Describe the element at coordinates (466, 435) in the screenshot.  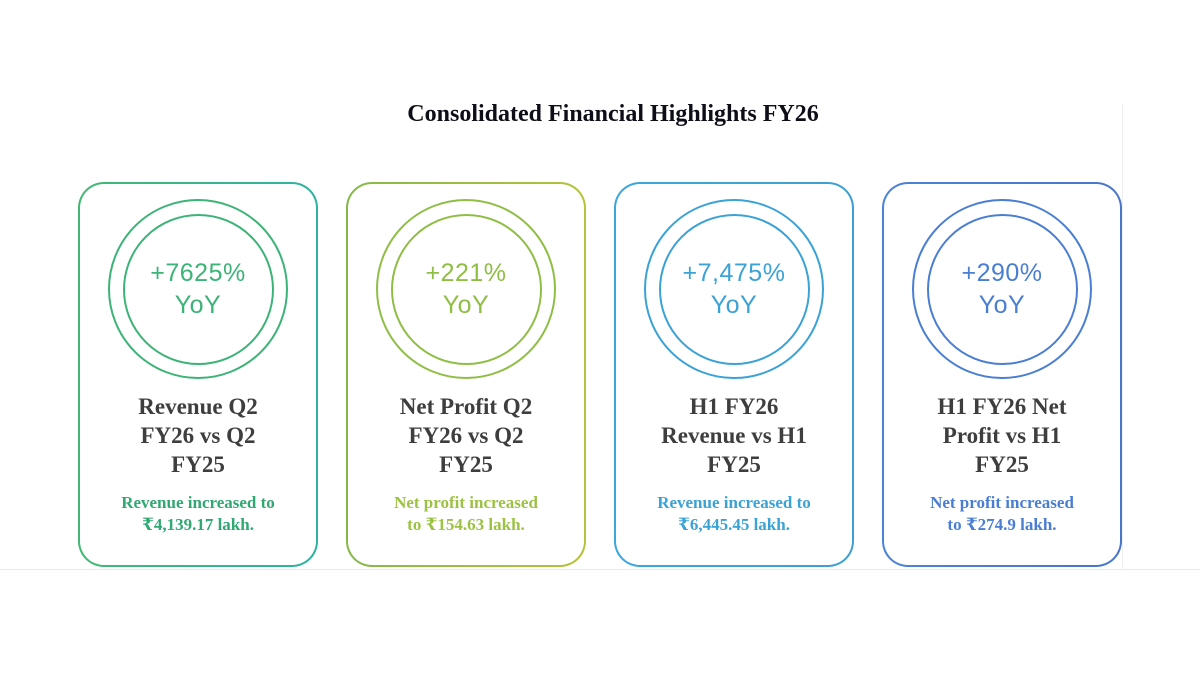
I see `card-title: Net Profit Q2 FY26 vs Q2 FY25` at that location.